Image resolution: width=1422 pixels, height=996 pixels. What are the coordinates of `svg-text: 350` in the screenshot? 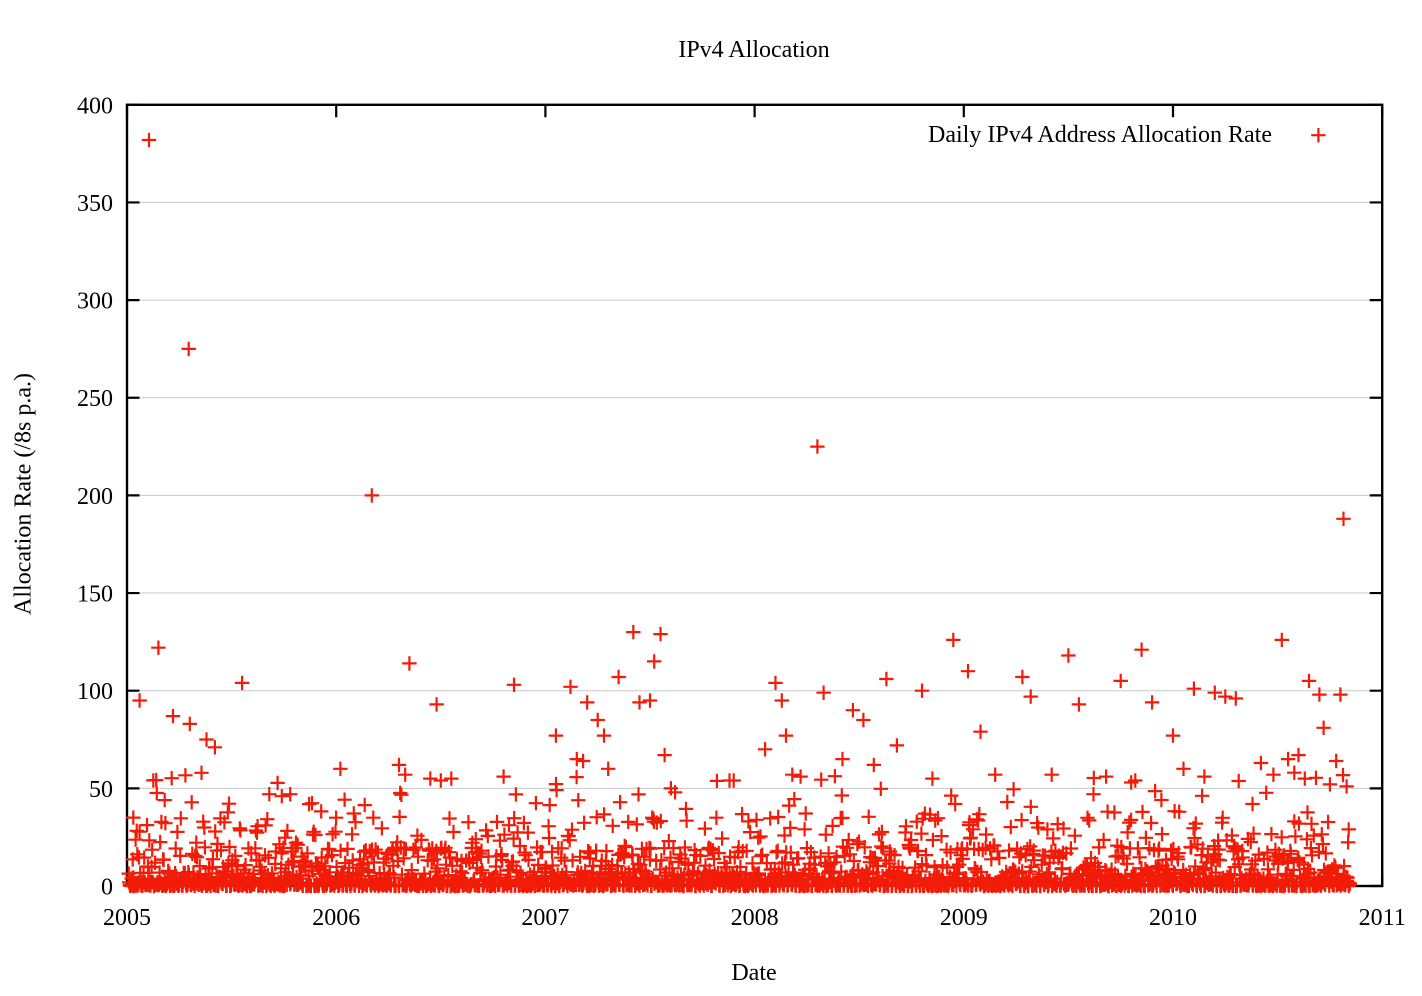 It's located at (95, 204).